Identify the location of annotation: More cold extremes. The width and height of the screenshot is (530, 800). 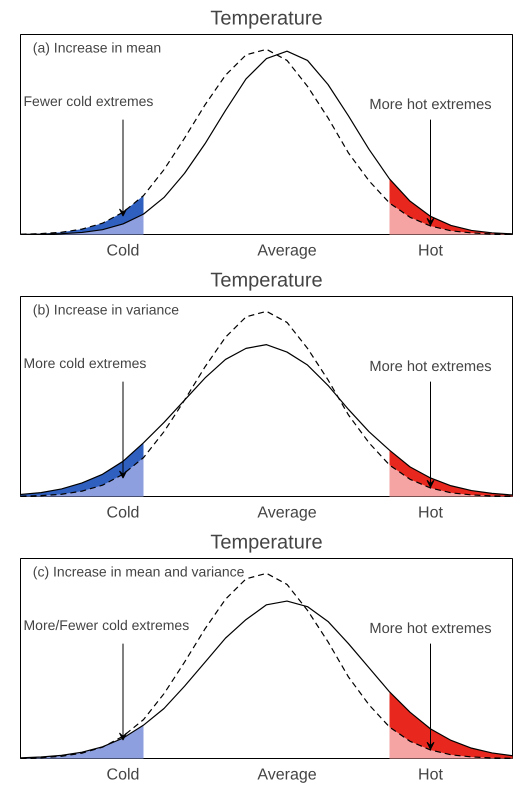
(85, 363).